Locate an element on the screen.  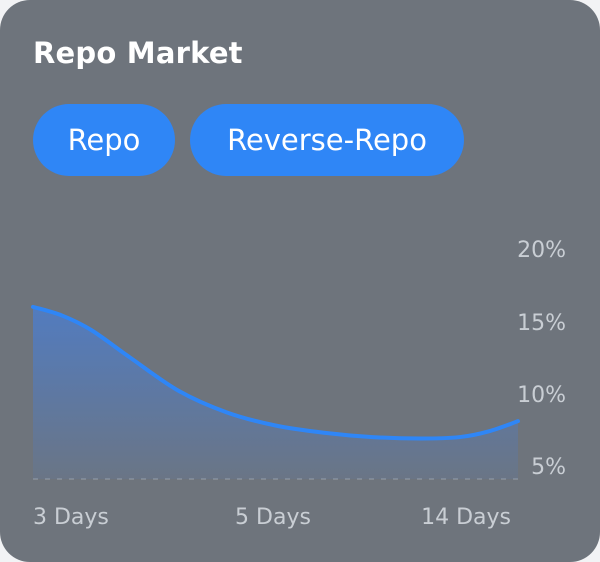
repo-tab: Repo is located at coordinates (104, 140).